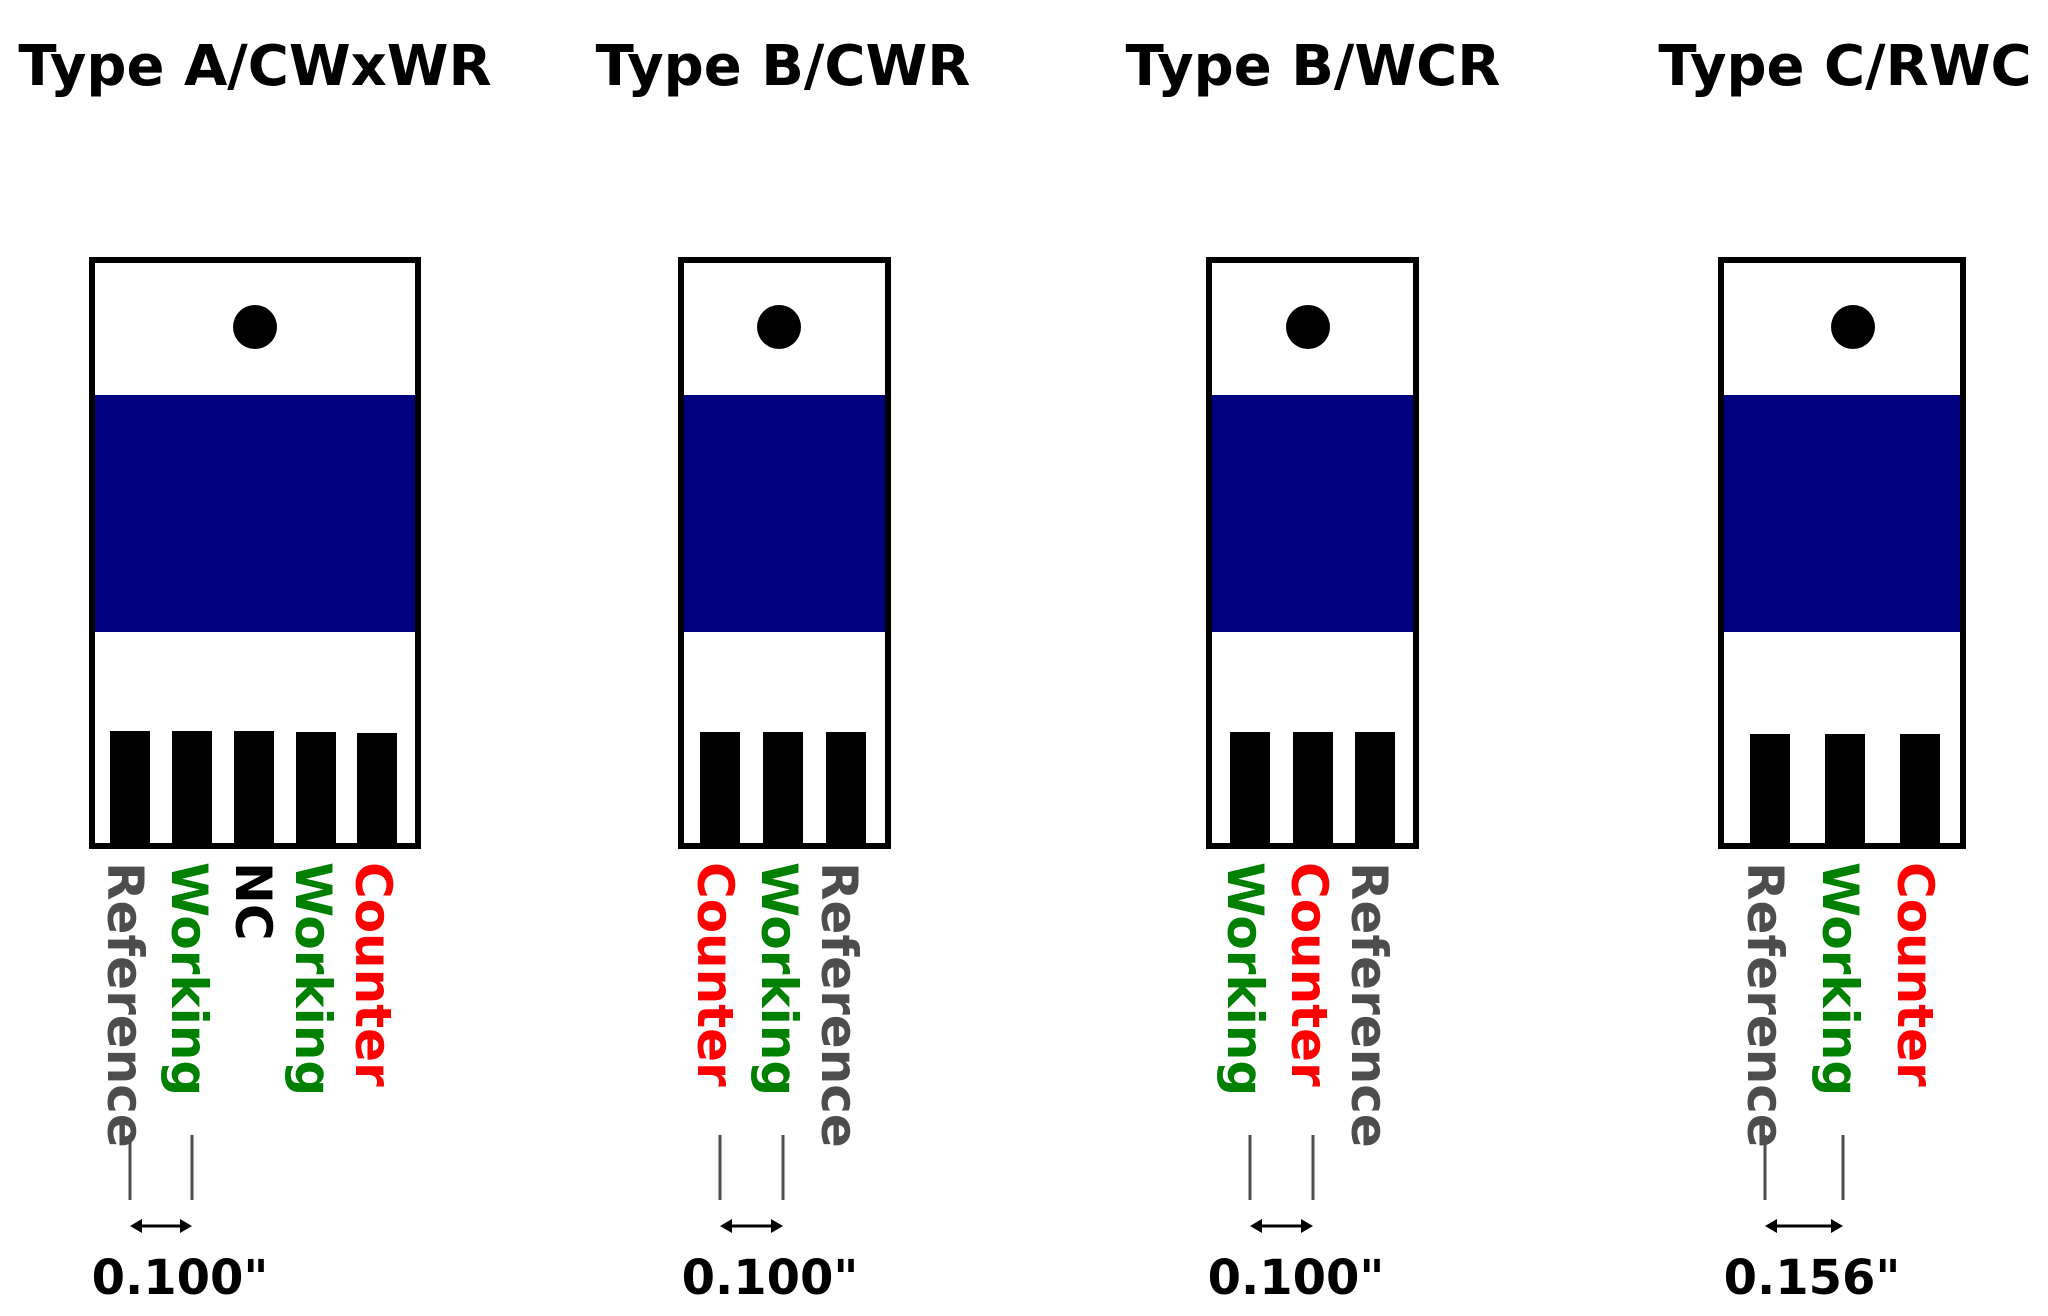 This screenshot has height=1316, width=2048. I want to click on connector-title: Type A/CWxWR, so click(254, 66).